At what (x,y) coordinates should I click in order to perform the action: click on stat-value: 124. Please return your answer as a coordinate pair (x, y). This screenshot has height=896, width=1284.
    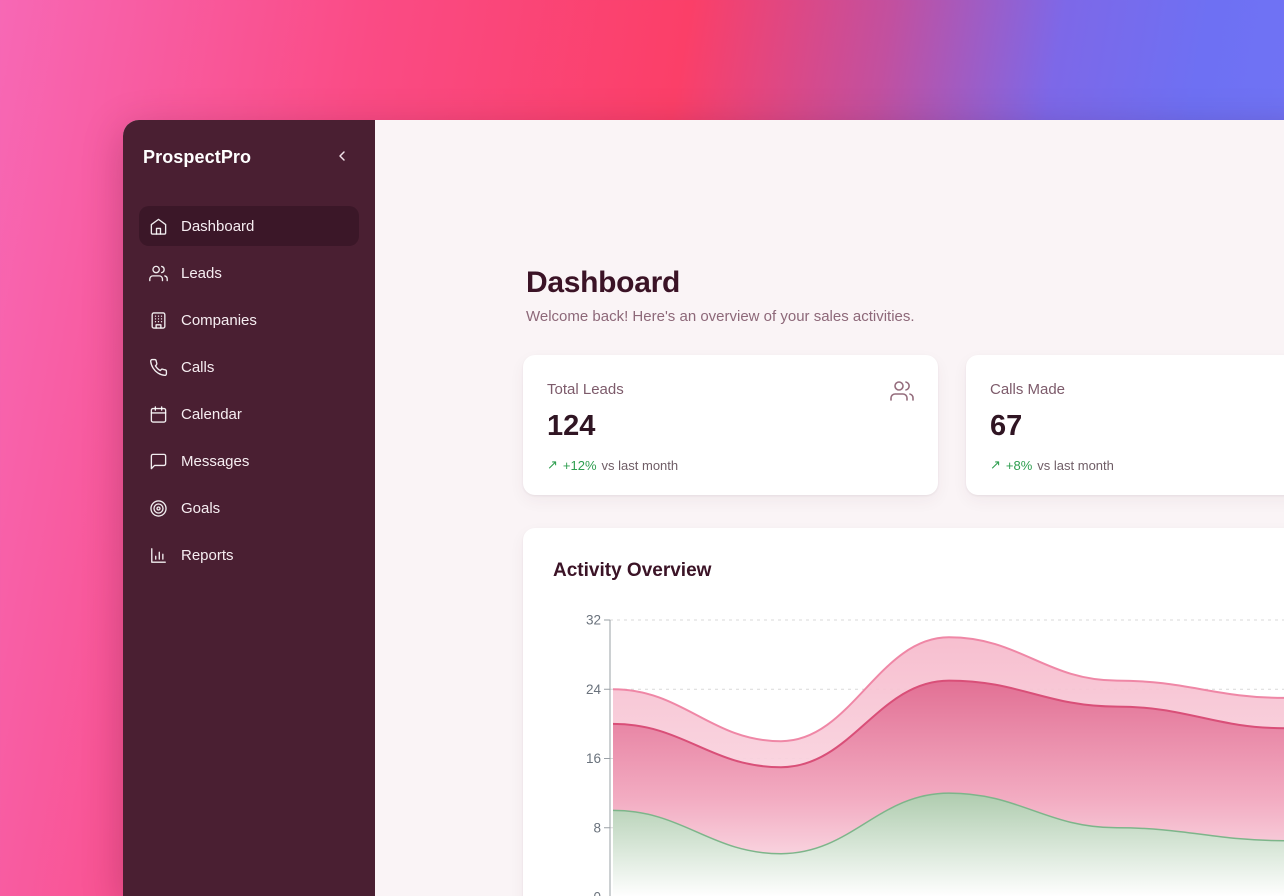
    Looking at the image, I should click on (571, 426).